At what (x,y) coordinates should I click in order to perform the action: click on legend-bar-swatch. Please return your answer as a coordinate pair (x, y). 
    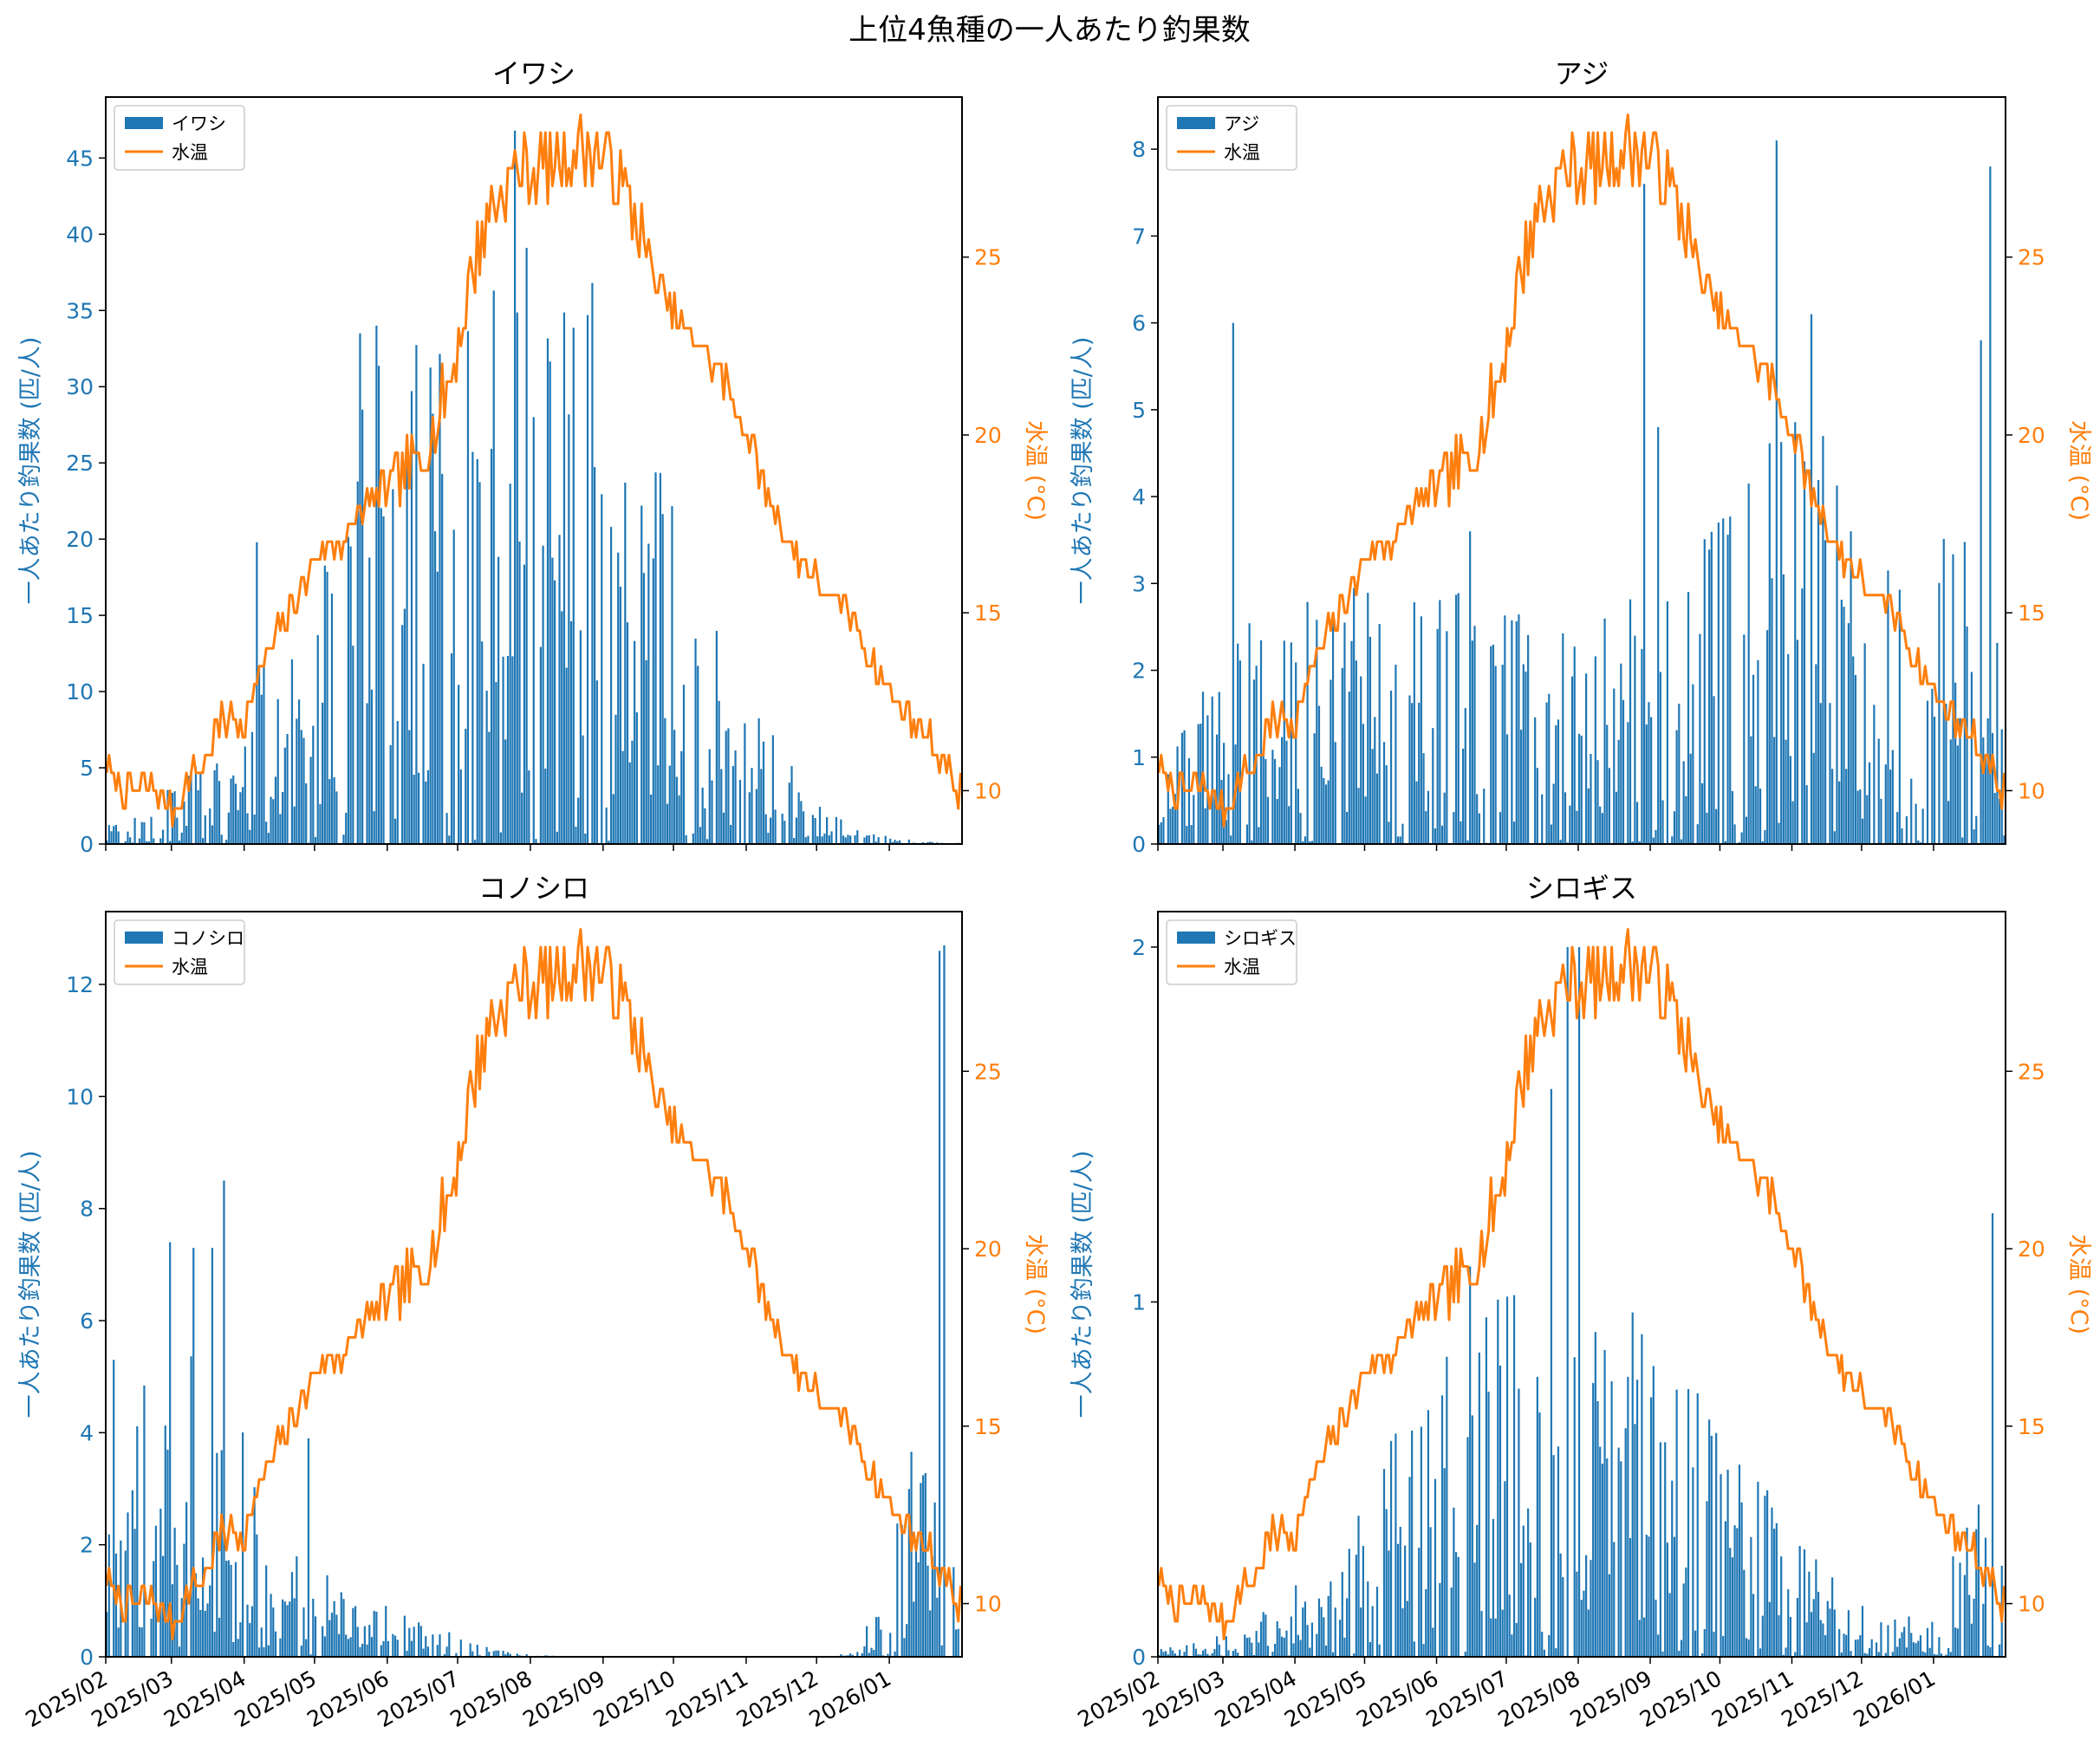
    Looking at the image, I should click on (144, 938).